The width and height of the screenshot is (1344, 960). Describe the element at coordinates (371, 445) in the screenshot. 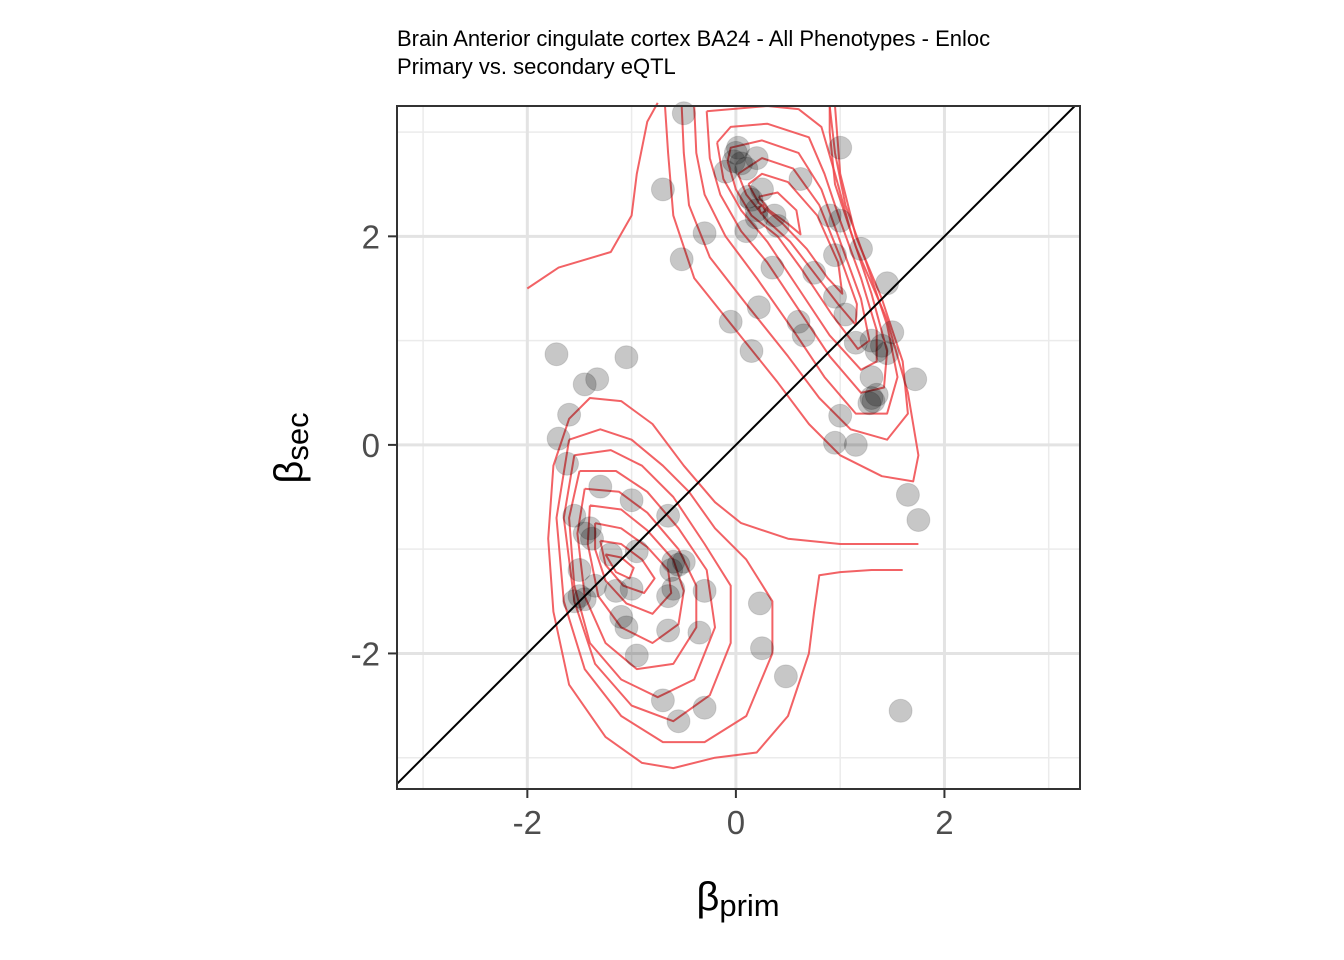

I see `y-tick-label: 0` at that location.